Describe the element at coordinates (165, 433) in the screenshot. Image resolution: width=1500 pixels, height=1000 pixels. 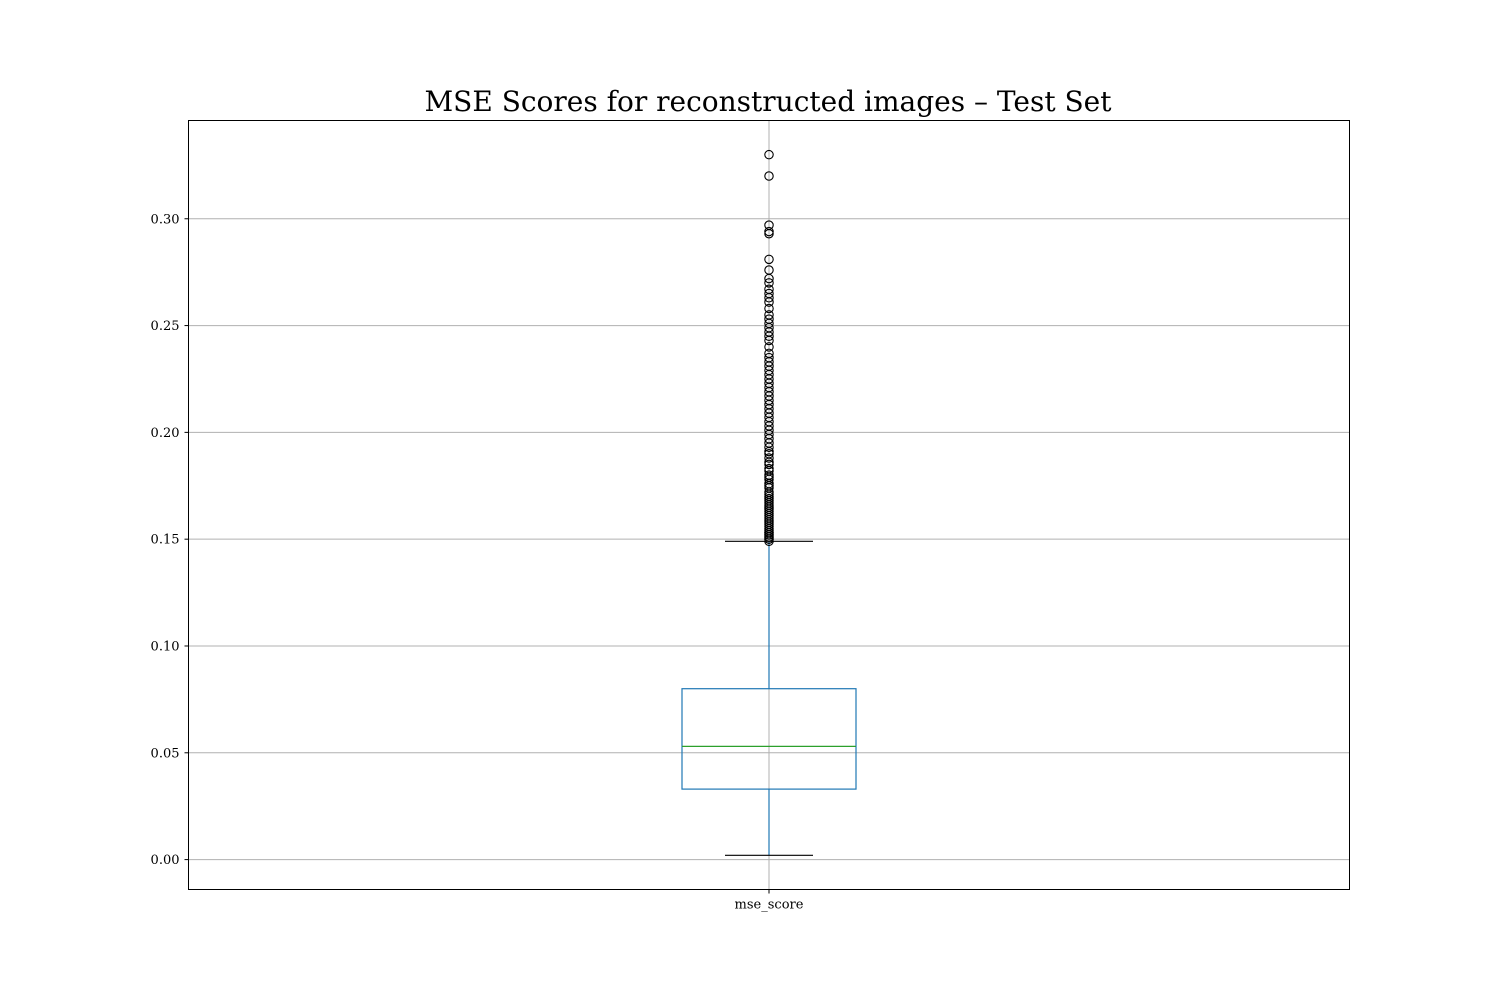
I see `y-tick-label: 0.20` at that location.